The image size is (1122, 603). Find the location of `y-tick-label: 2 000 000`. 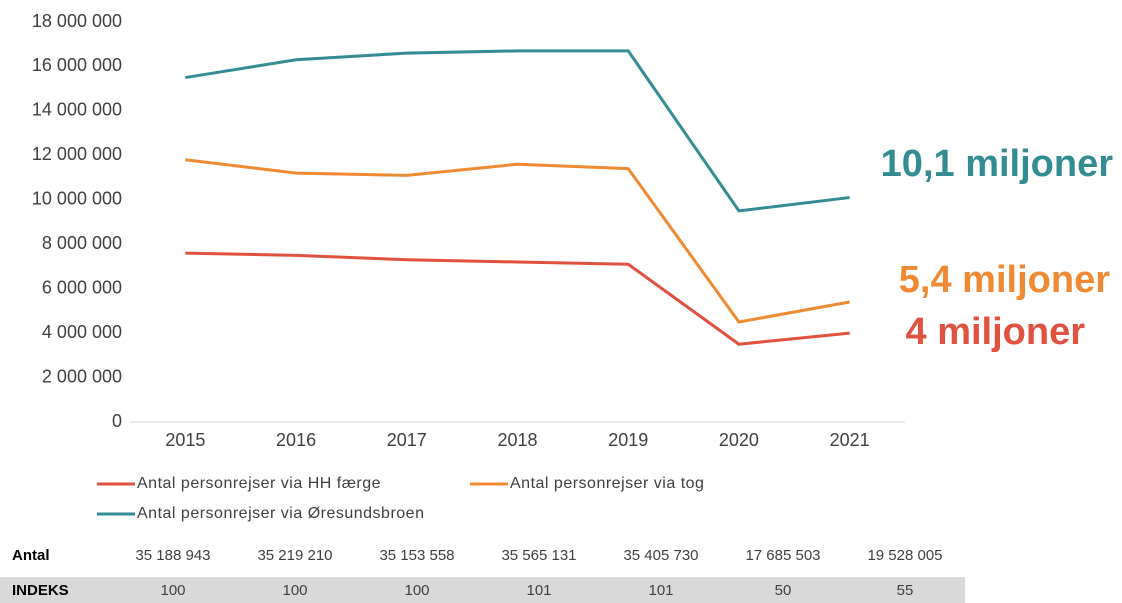

y-tick-label: 2 000 000 is located at coordinates (82, 376).